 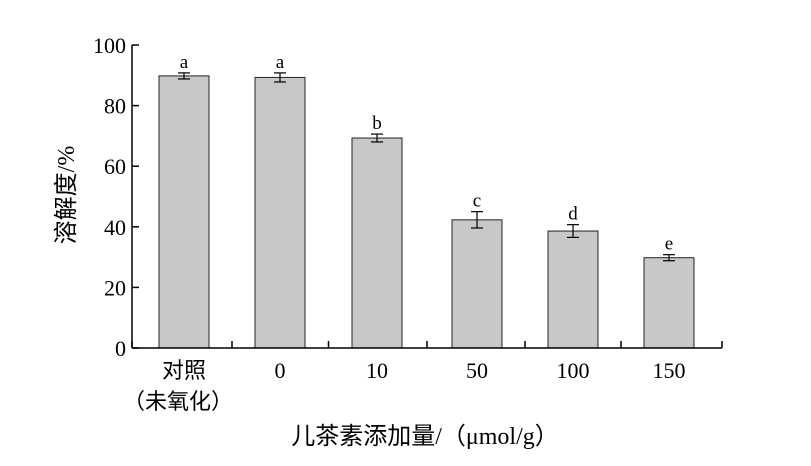 I want to click on x-tick-label-3: 50, so click(x=477, y=370).